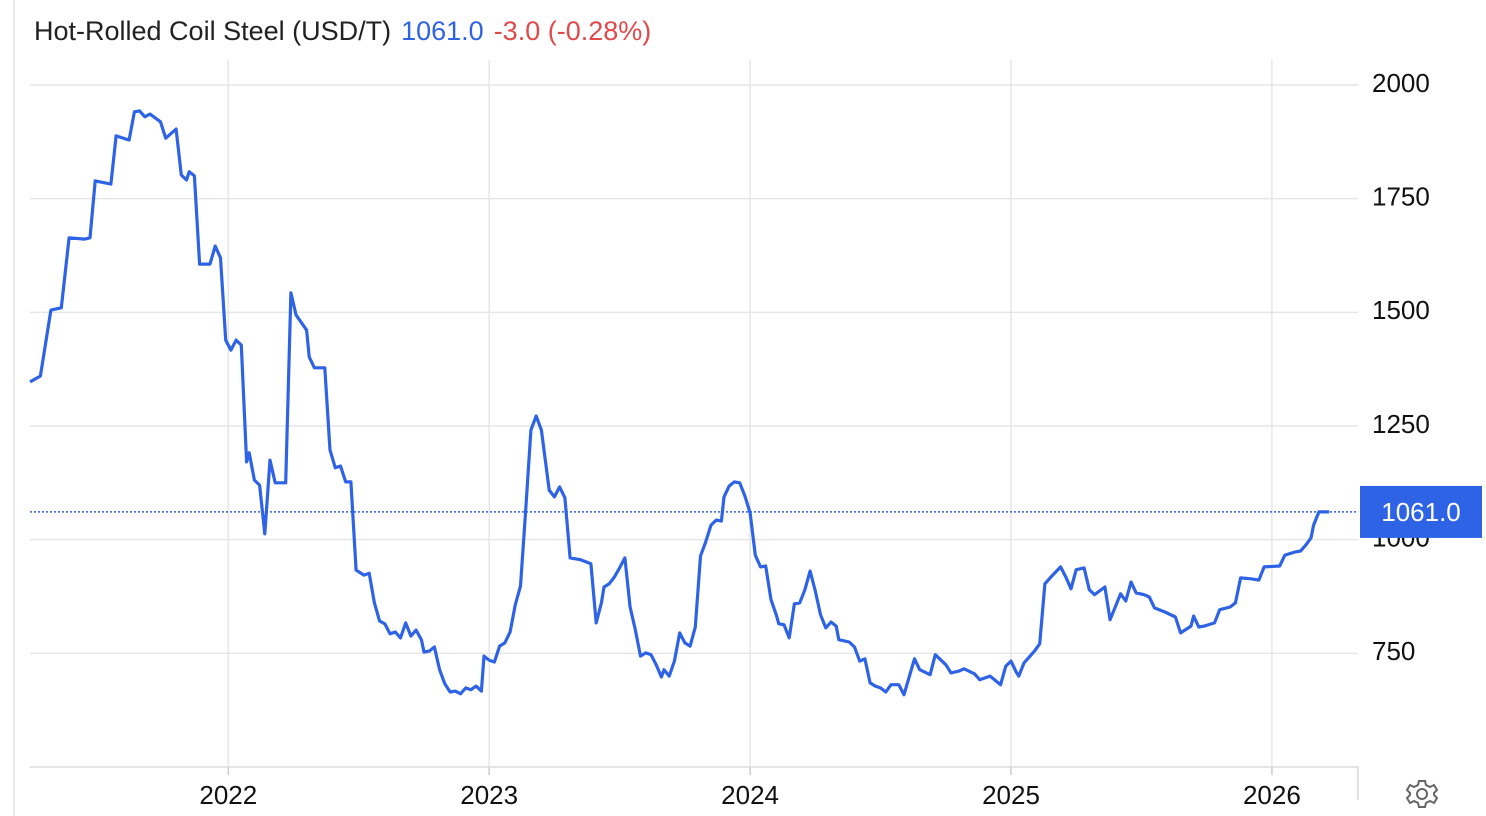  Describe the element at coordinates (1401, 83) in the screenshot. I see `y-tick-label: 2000` at that location.